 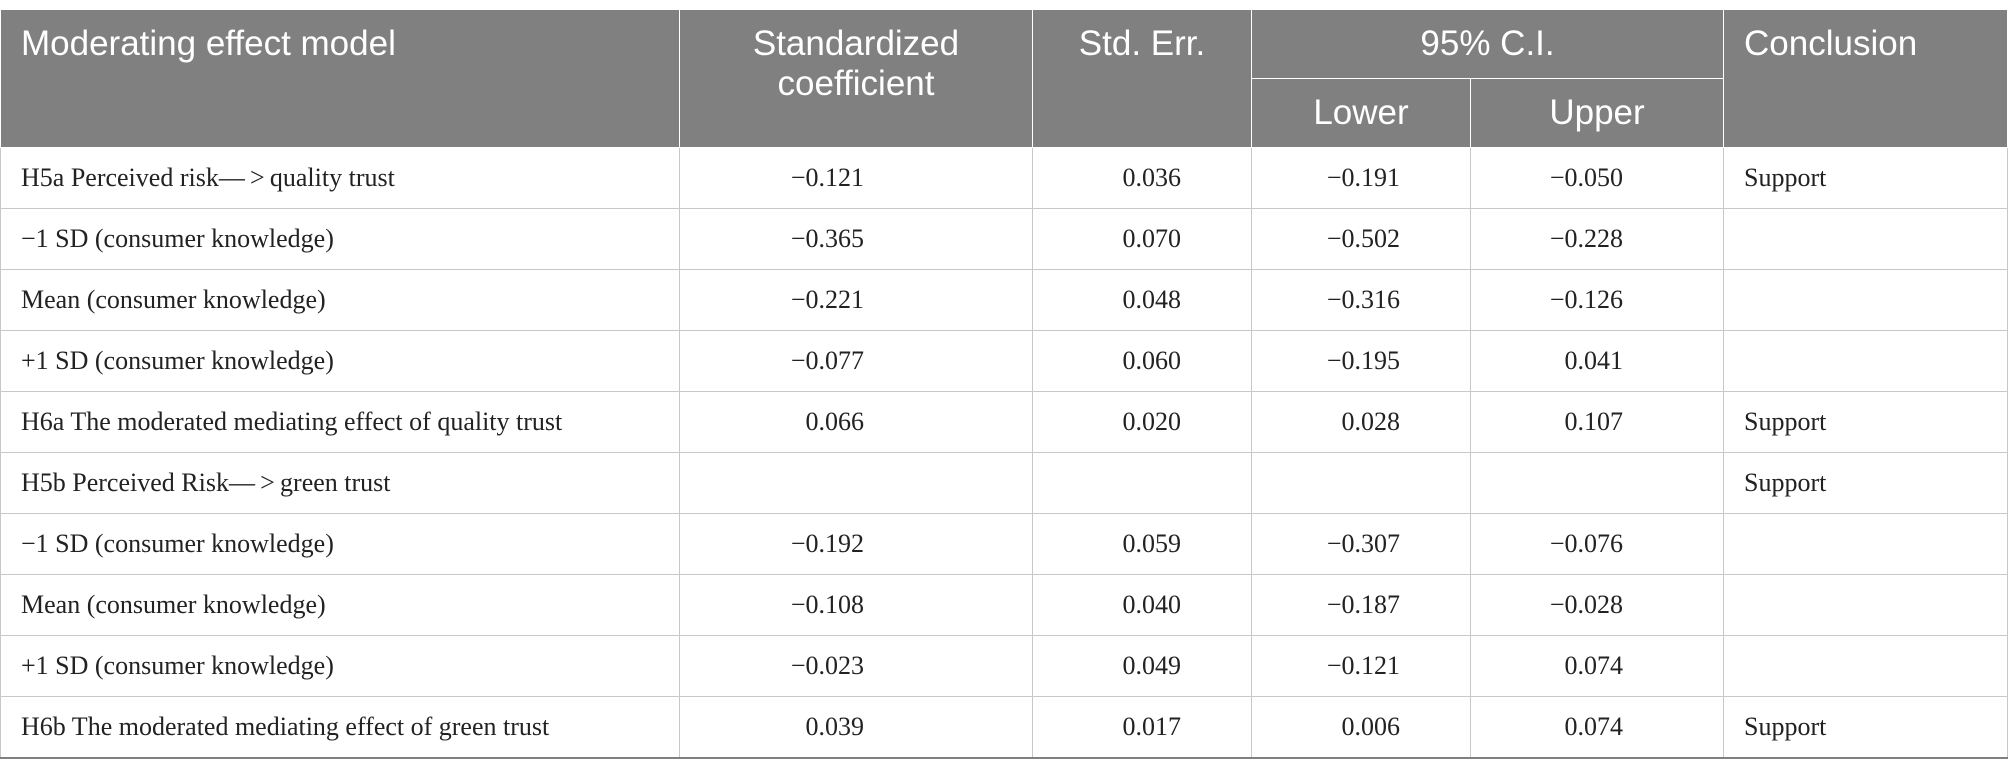 I want to click on cell-ci-lower: −0.121, so click(x=1361, y=666).